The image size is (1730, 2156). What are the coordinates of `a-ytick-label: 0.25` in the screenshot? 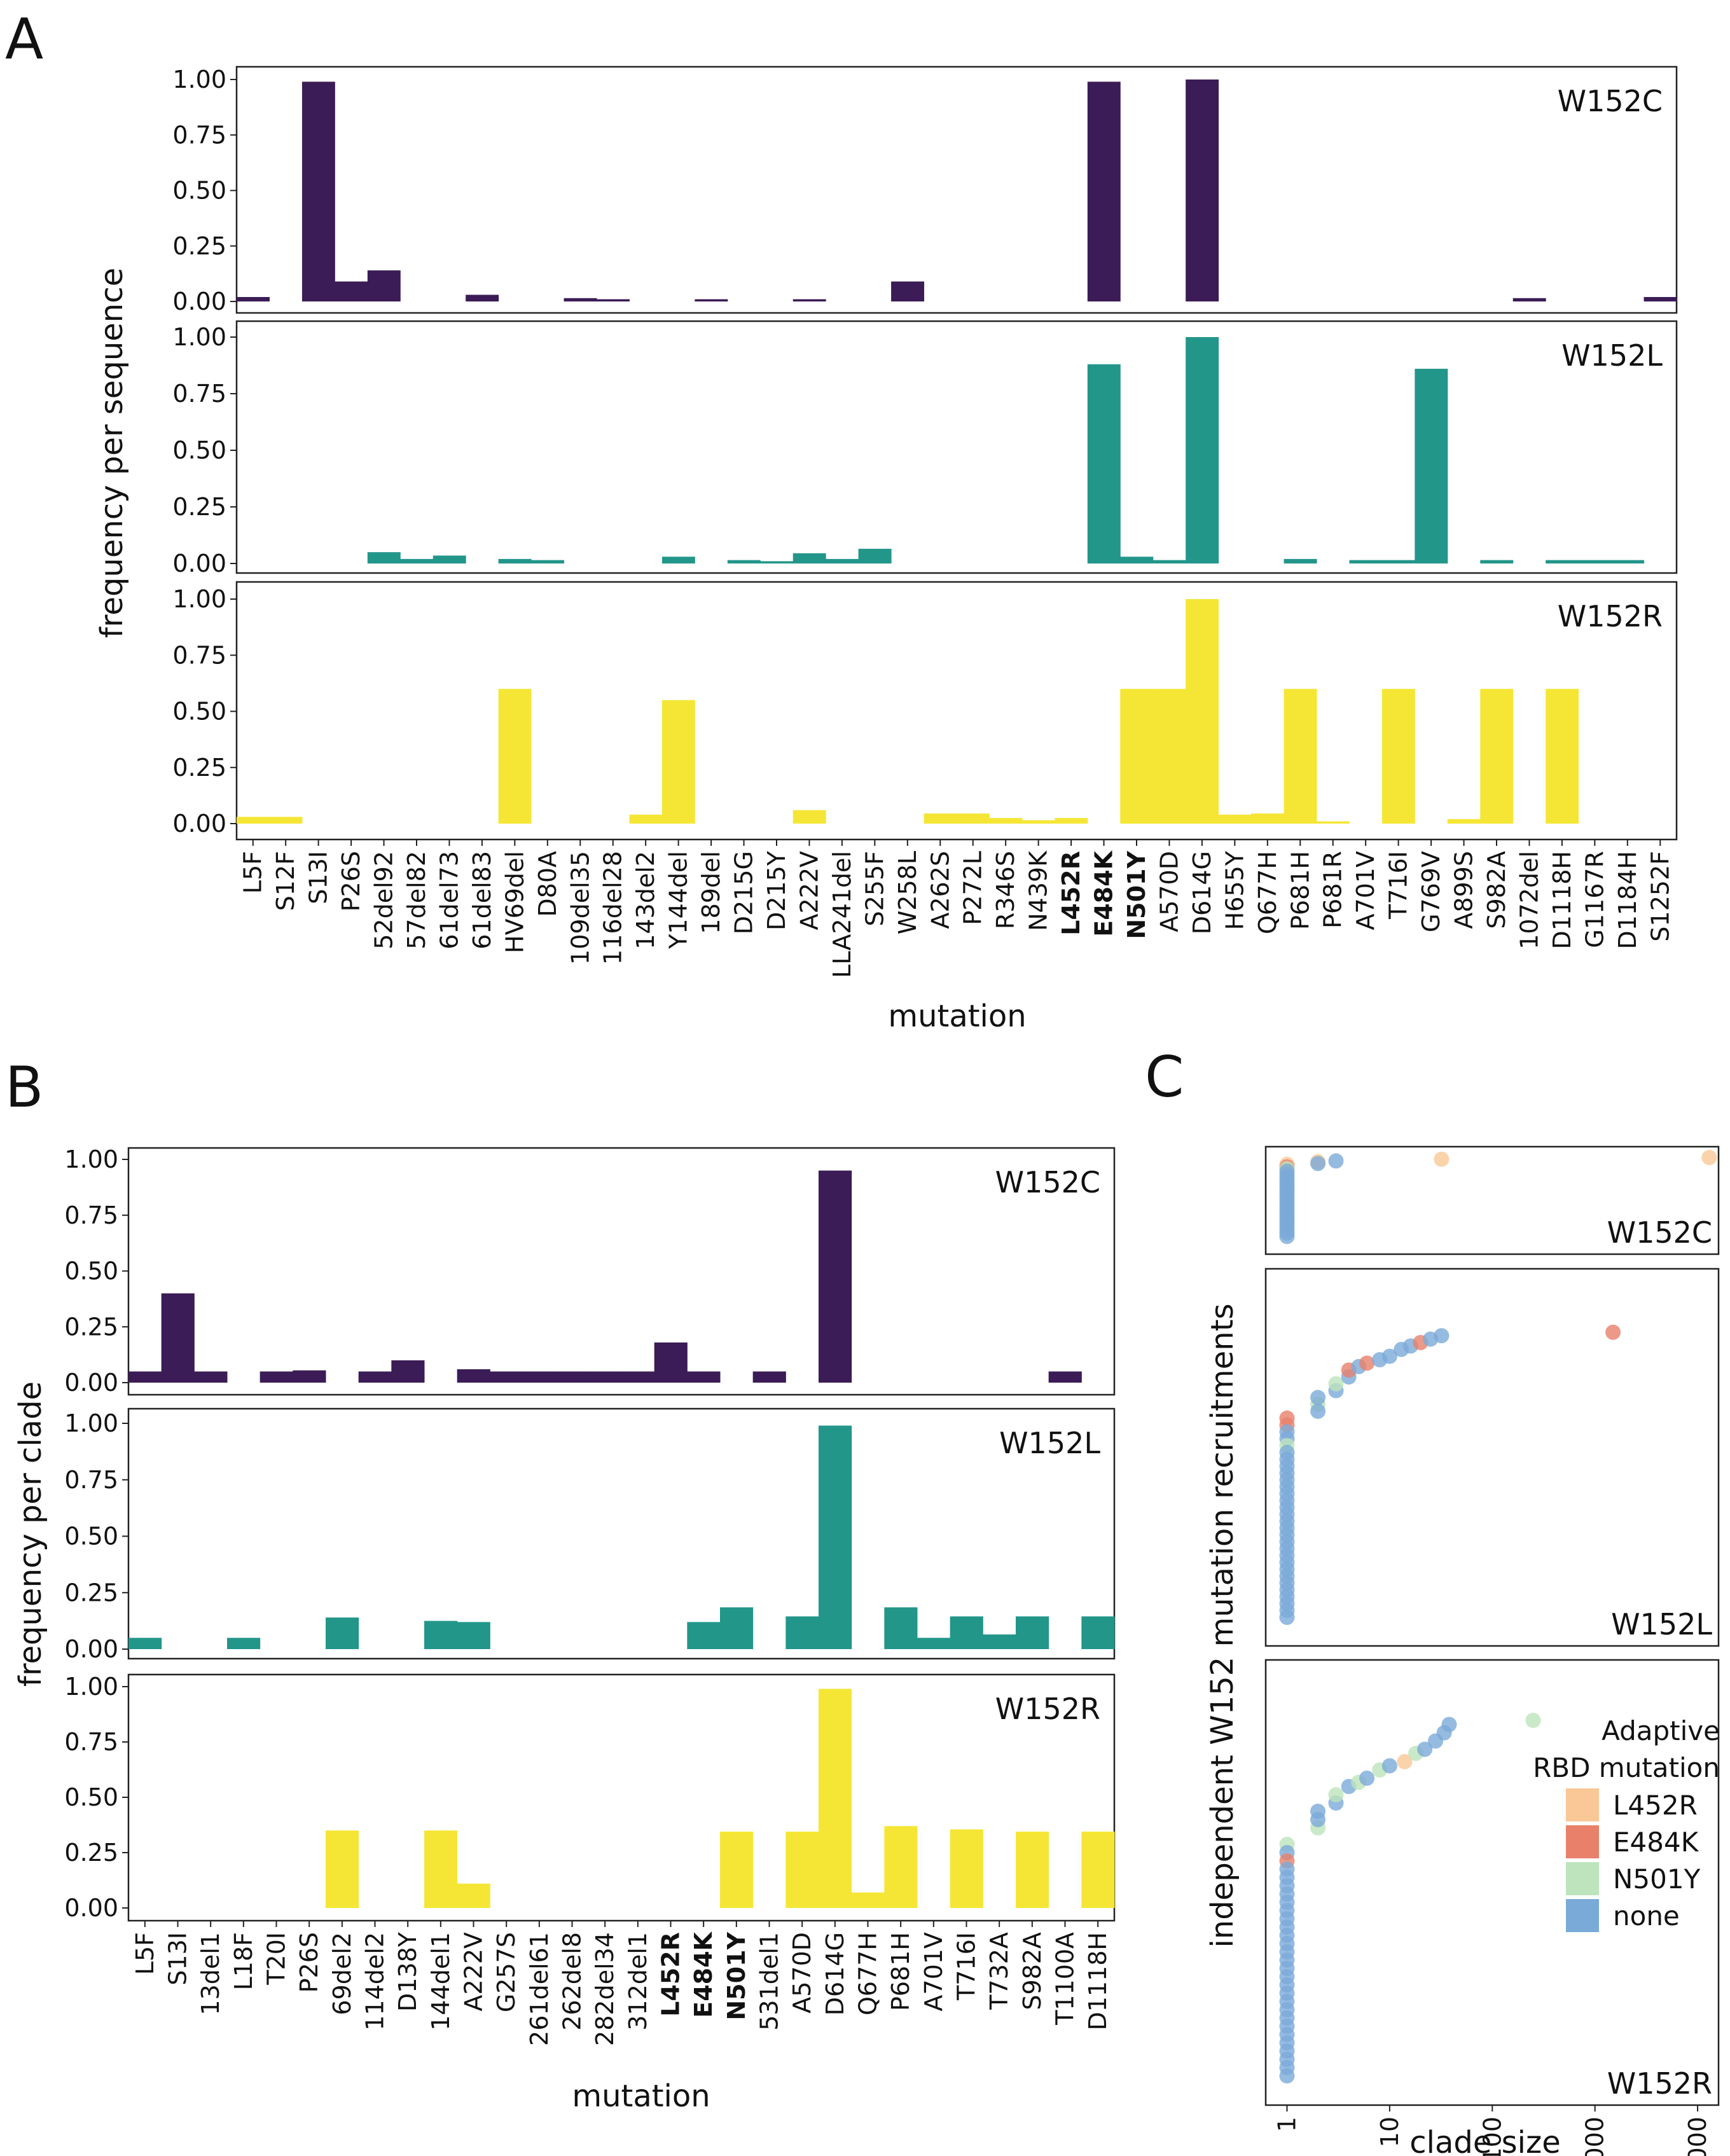 It's located at (199, 246).